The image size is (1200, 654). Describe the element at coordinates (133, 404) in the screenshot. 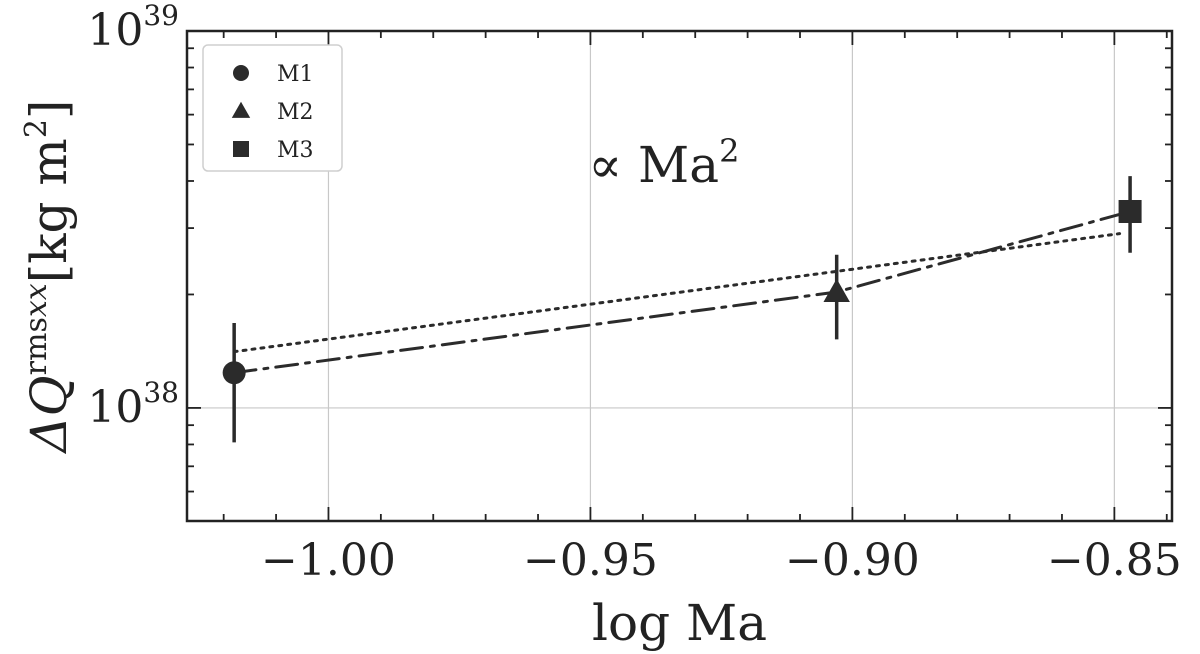

I see `y-tick-label-0: 1038` at that location.